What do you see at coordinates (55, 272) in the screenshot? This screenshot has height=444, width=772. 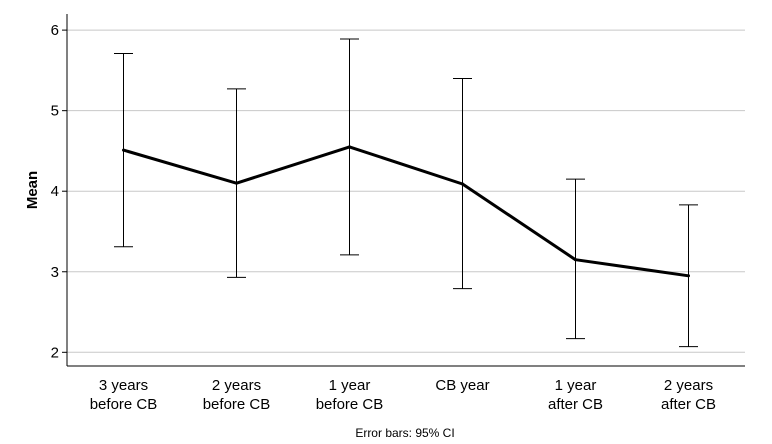 I see `y-tick-label: 3` at bounding box center [55, 272].